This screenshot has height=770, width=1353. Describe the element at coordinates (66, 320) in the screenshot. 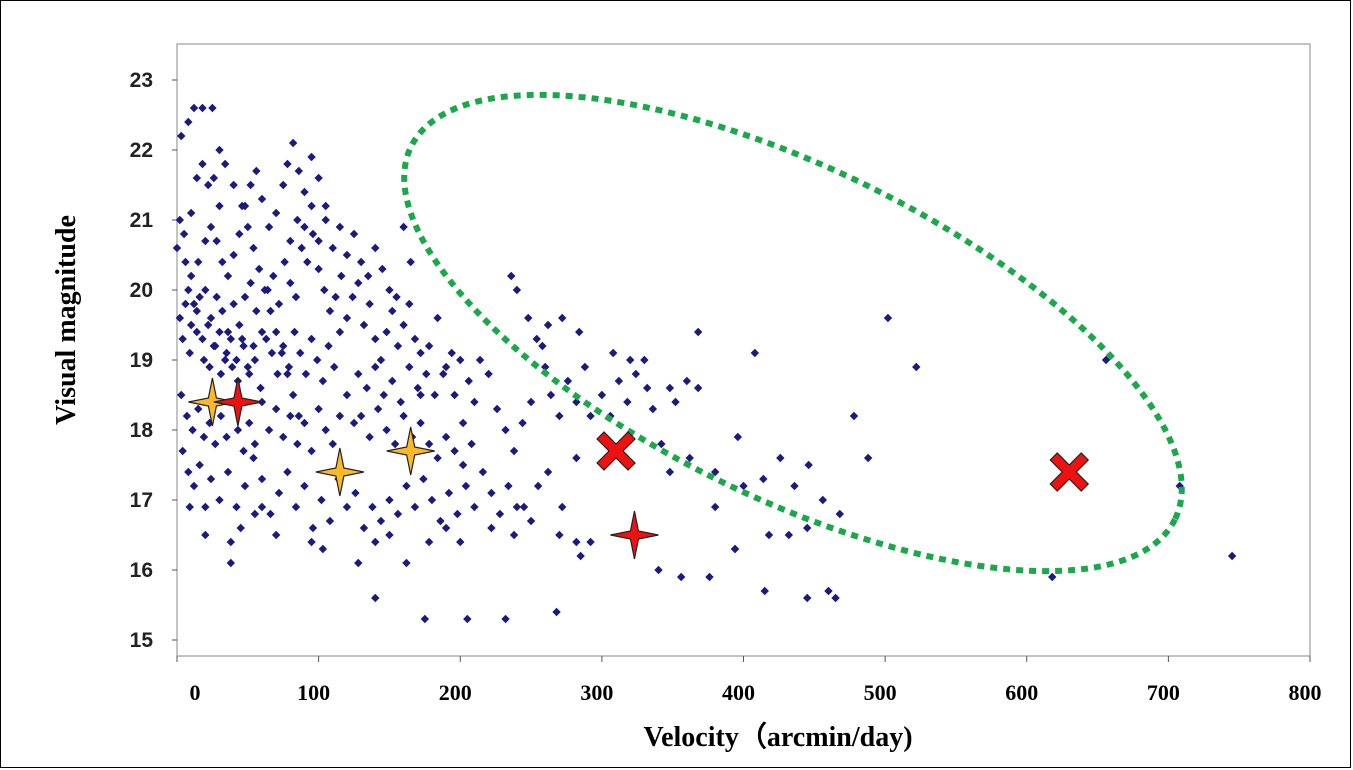

I see `y-axis-title: Visual magnitude` at that location.